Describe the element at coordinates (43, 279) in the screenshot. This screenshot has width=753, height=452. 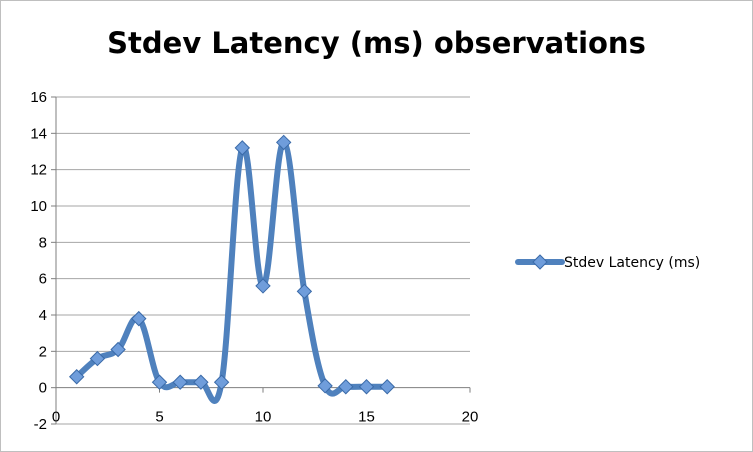
I see `y-tick-label-6: 6` at that location.